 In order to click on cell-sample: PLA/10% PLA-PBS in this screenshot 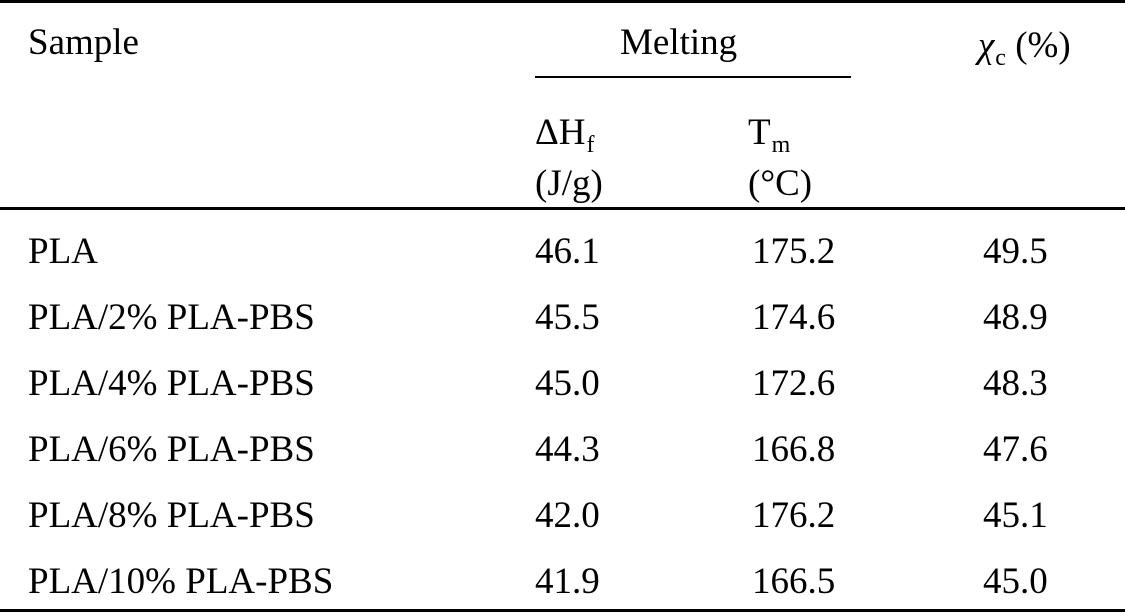, I will do `click(181, 581)`.